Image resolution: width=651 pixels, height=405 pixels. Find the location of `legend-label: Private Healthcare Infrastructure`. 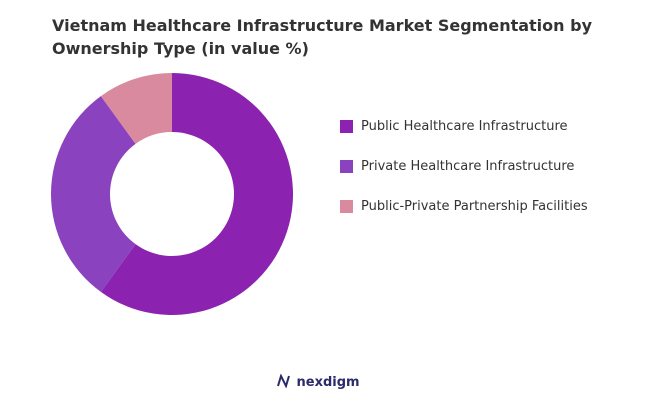

legend-label: Private Healthcare Infrastructure is located at coordinates (468, 166).